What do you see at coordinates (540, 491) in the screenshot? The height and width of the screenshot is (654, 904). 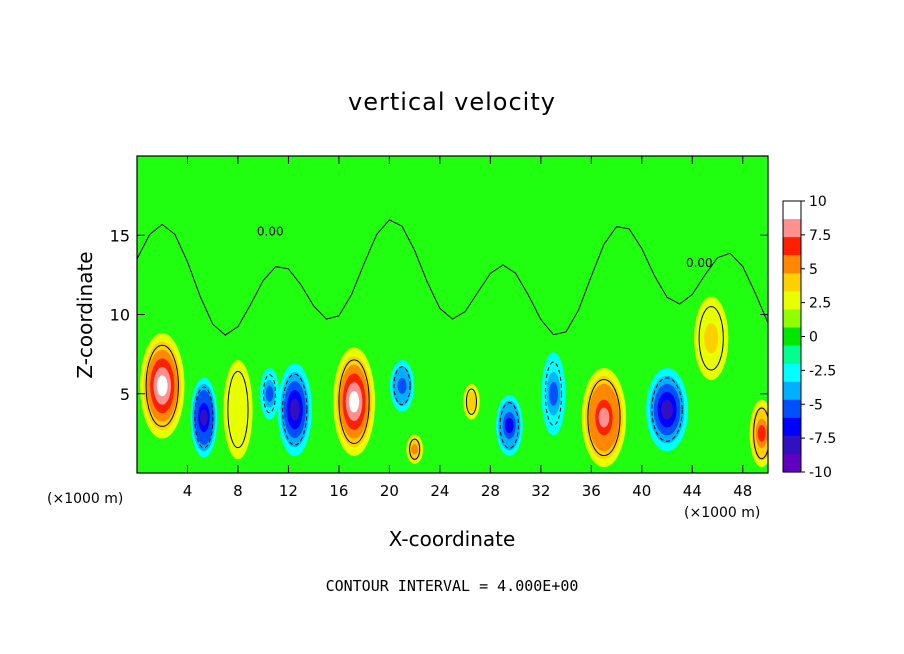 I see `x-tick-label: 32` at bounding box center [540, 491].